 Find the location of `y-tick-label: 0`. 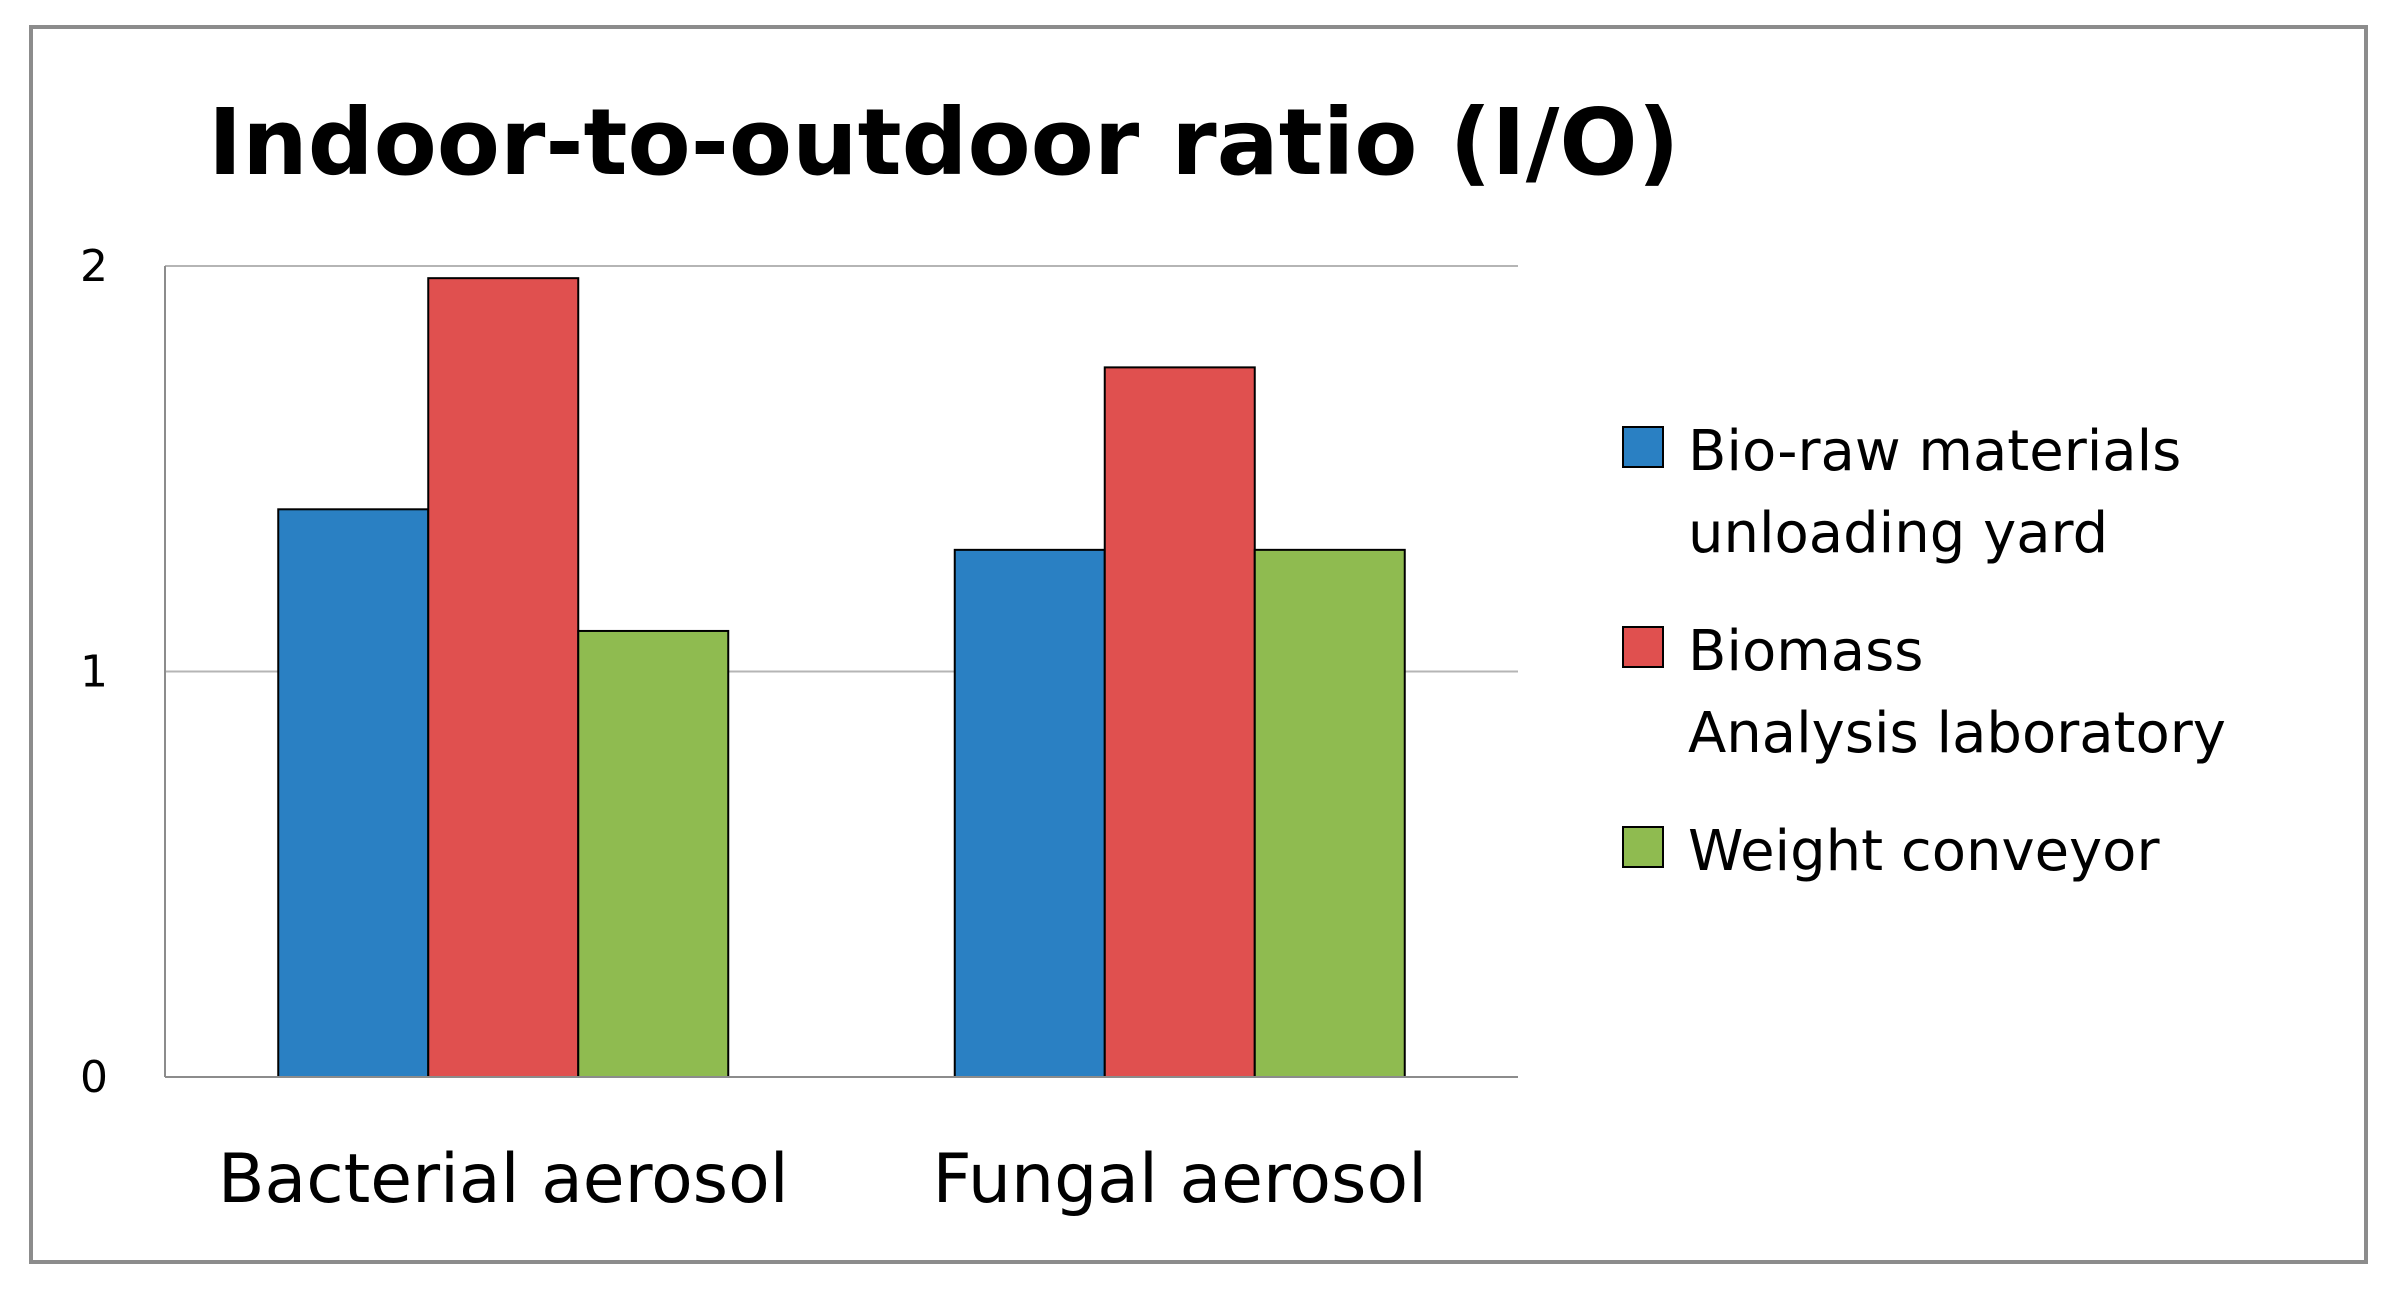

y-tick-label: 0 is located at coordinates (94, 1077).